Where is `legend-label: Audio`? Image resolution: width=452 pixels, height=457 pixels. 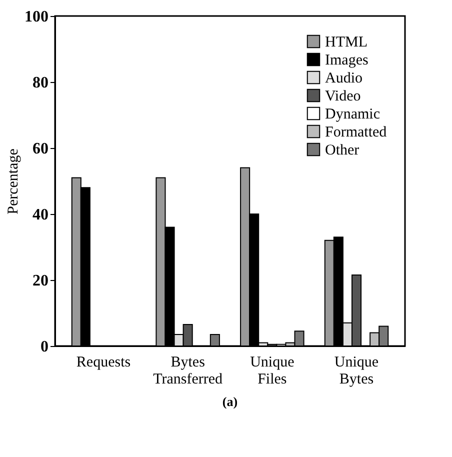
legend-label: Audio is located at coordinates (343, 78).